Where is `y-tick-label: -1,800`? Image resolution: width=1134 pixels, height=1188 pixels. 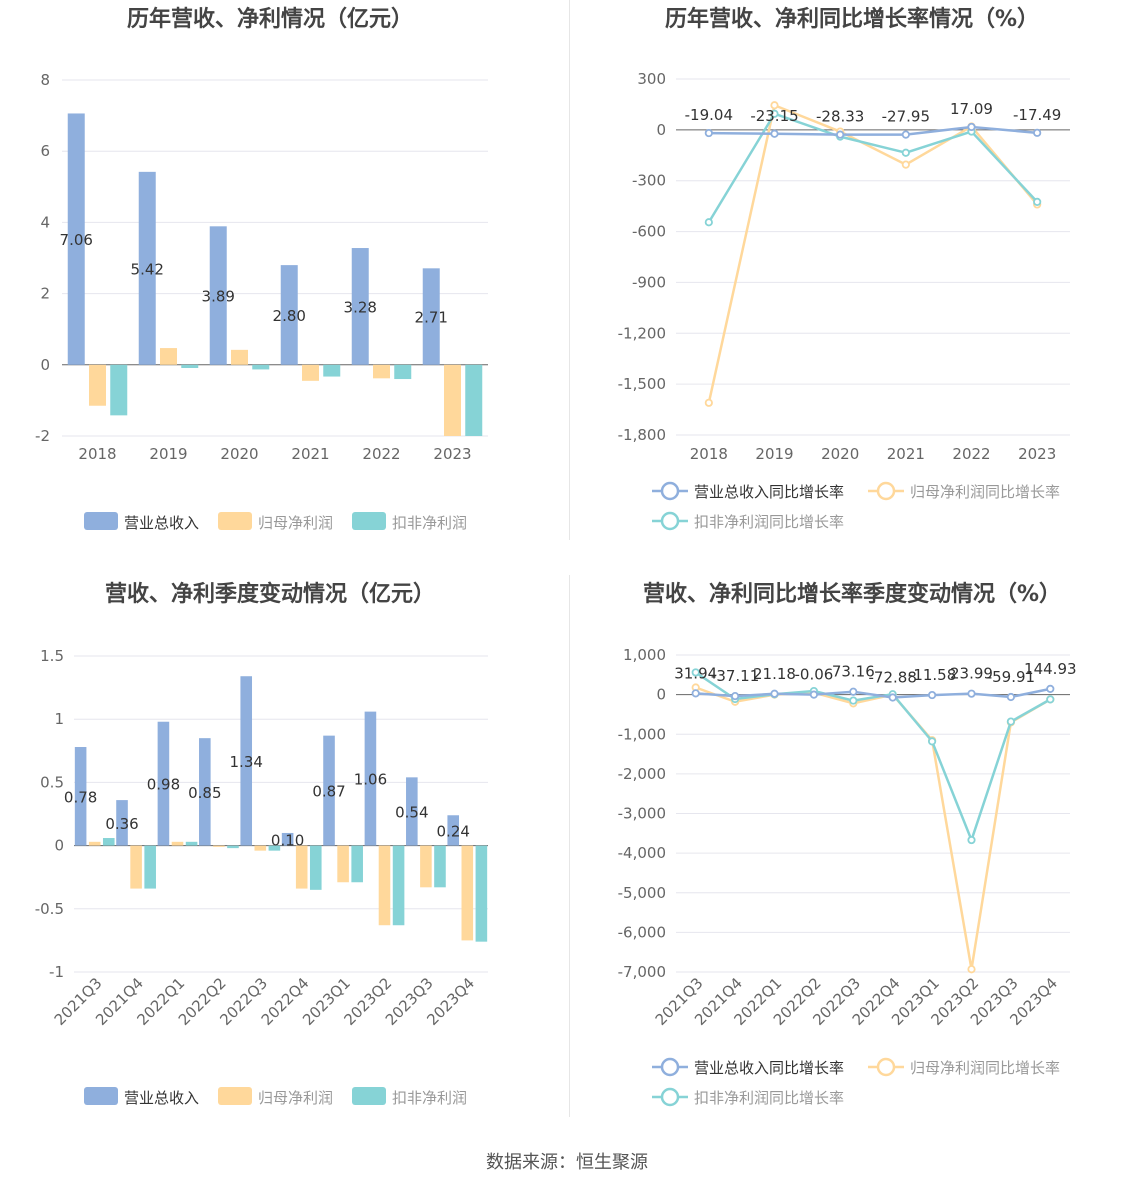
y-tick-label: -1,800 is located at coordinates (642, 435).